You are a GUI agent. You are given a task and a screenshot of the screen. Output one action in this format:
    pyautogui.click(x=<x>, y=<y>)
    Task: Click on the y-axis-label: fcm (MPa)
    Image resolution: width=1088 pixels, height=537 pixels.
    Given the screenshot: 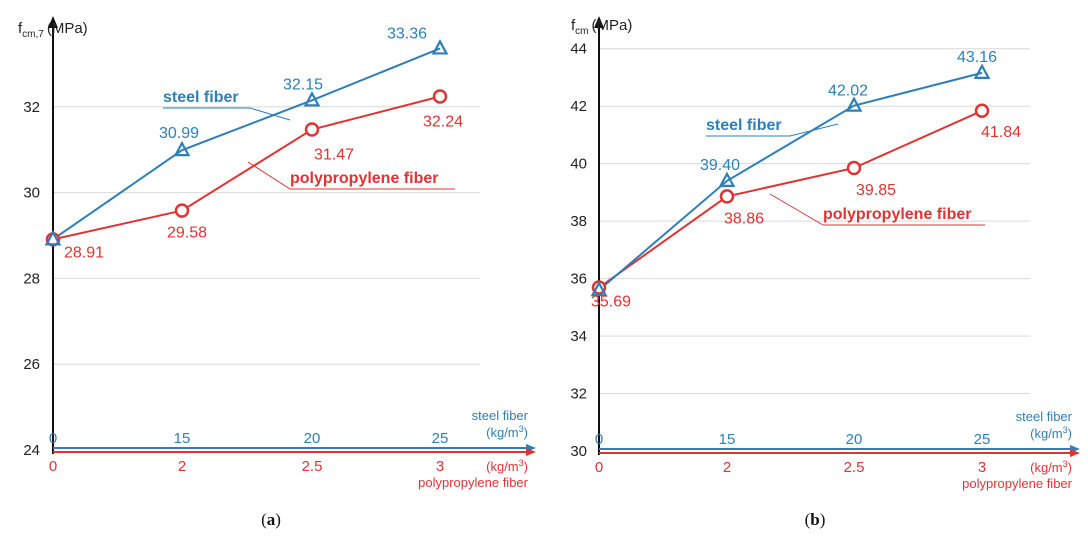 What is the action you would take?
    pyautogui.click(x=601, y=27)
    